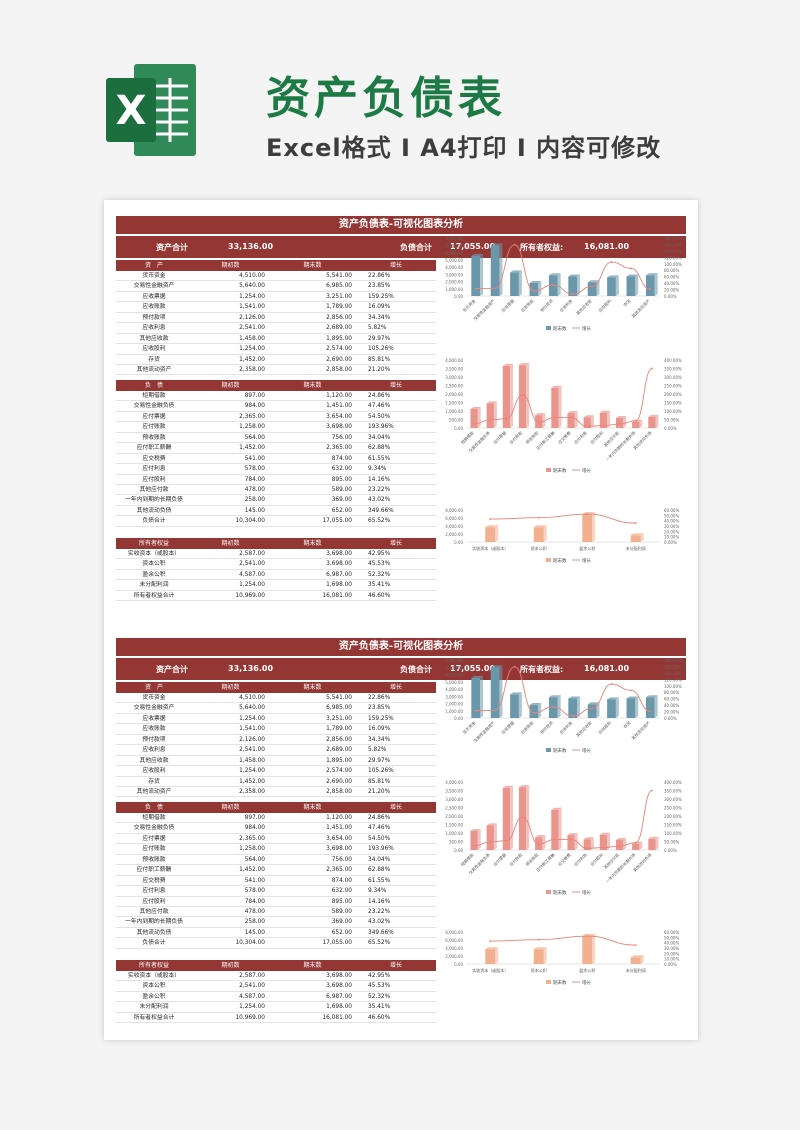 This screenshot has height=1130, width=800. What do you see at coordinates (379, 870) in the screenshot?
I see `table-cell: 62.88%` at bounding box center [379, 870].